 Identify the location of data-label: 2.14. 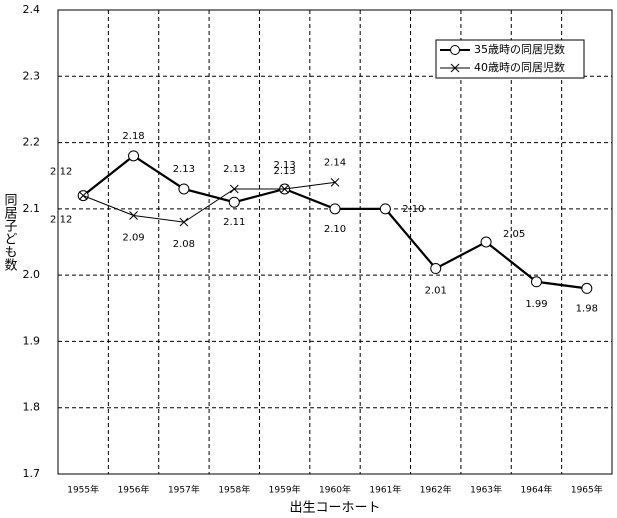
(335, 162).